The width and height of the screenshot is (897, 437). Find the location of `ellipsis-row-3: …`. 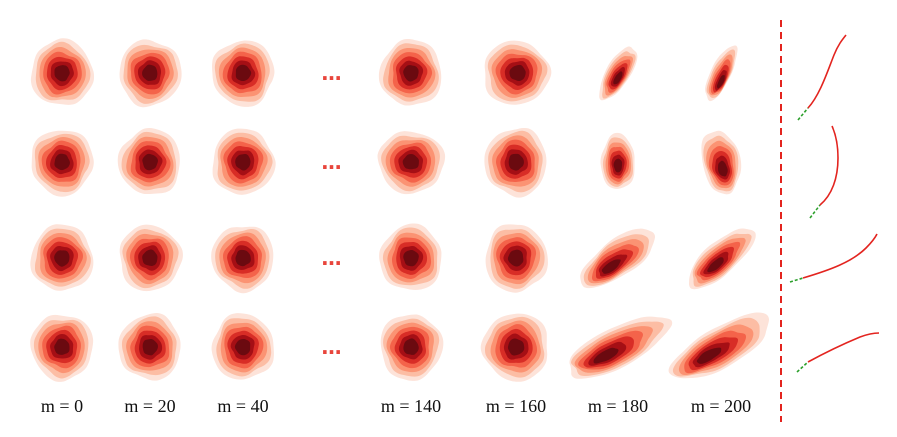

ellipsis-row-3: … is located at coordinates (332, 258).